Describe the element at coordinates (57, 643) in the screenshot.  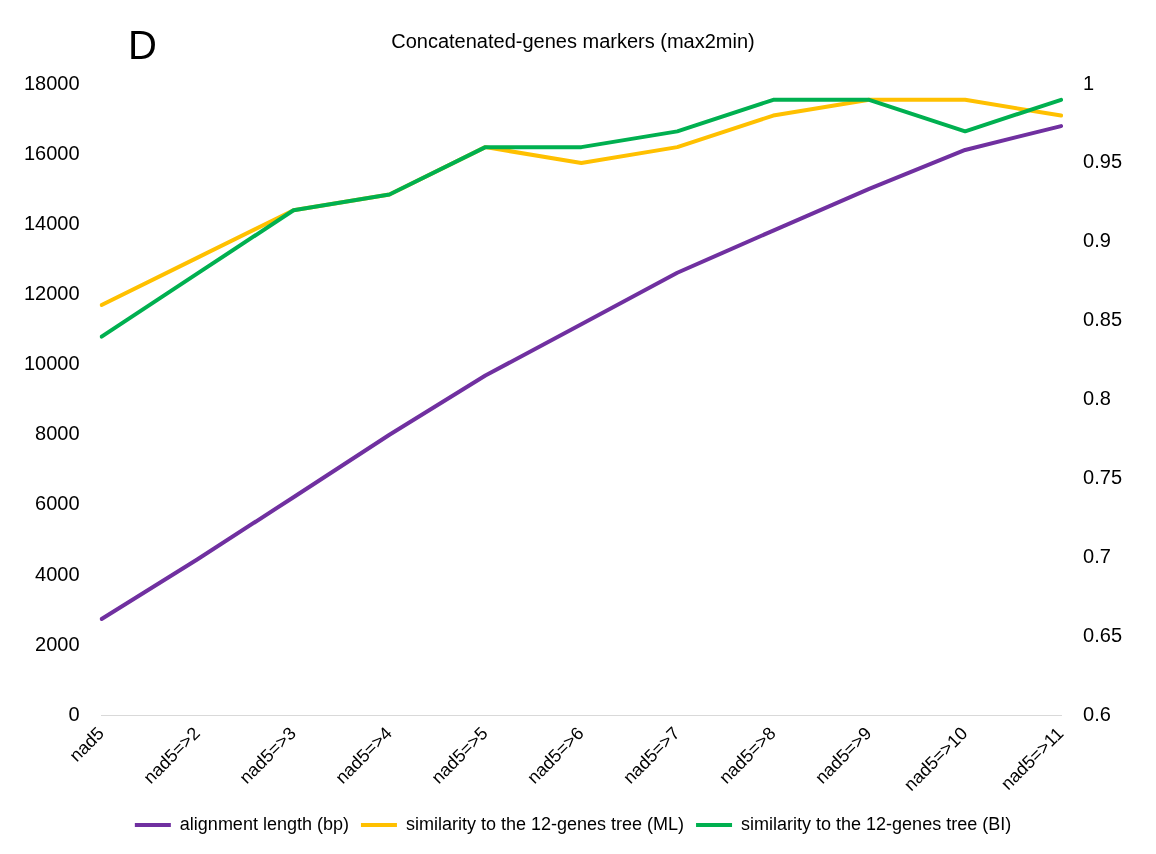
I see `y-tick-label: 2000` at that location.